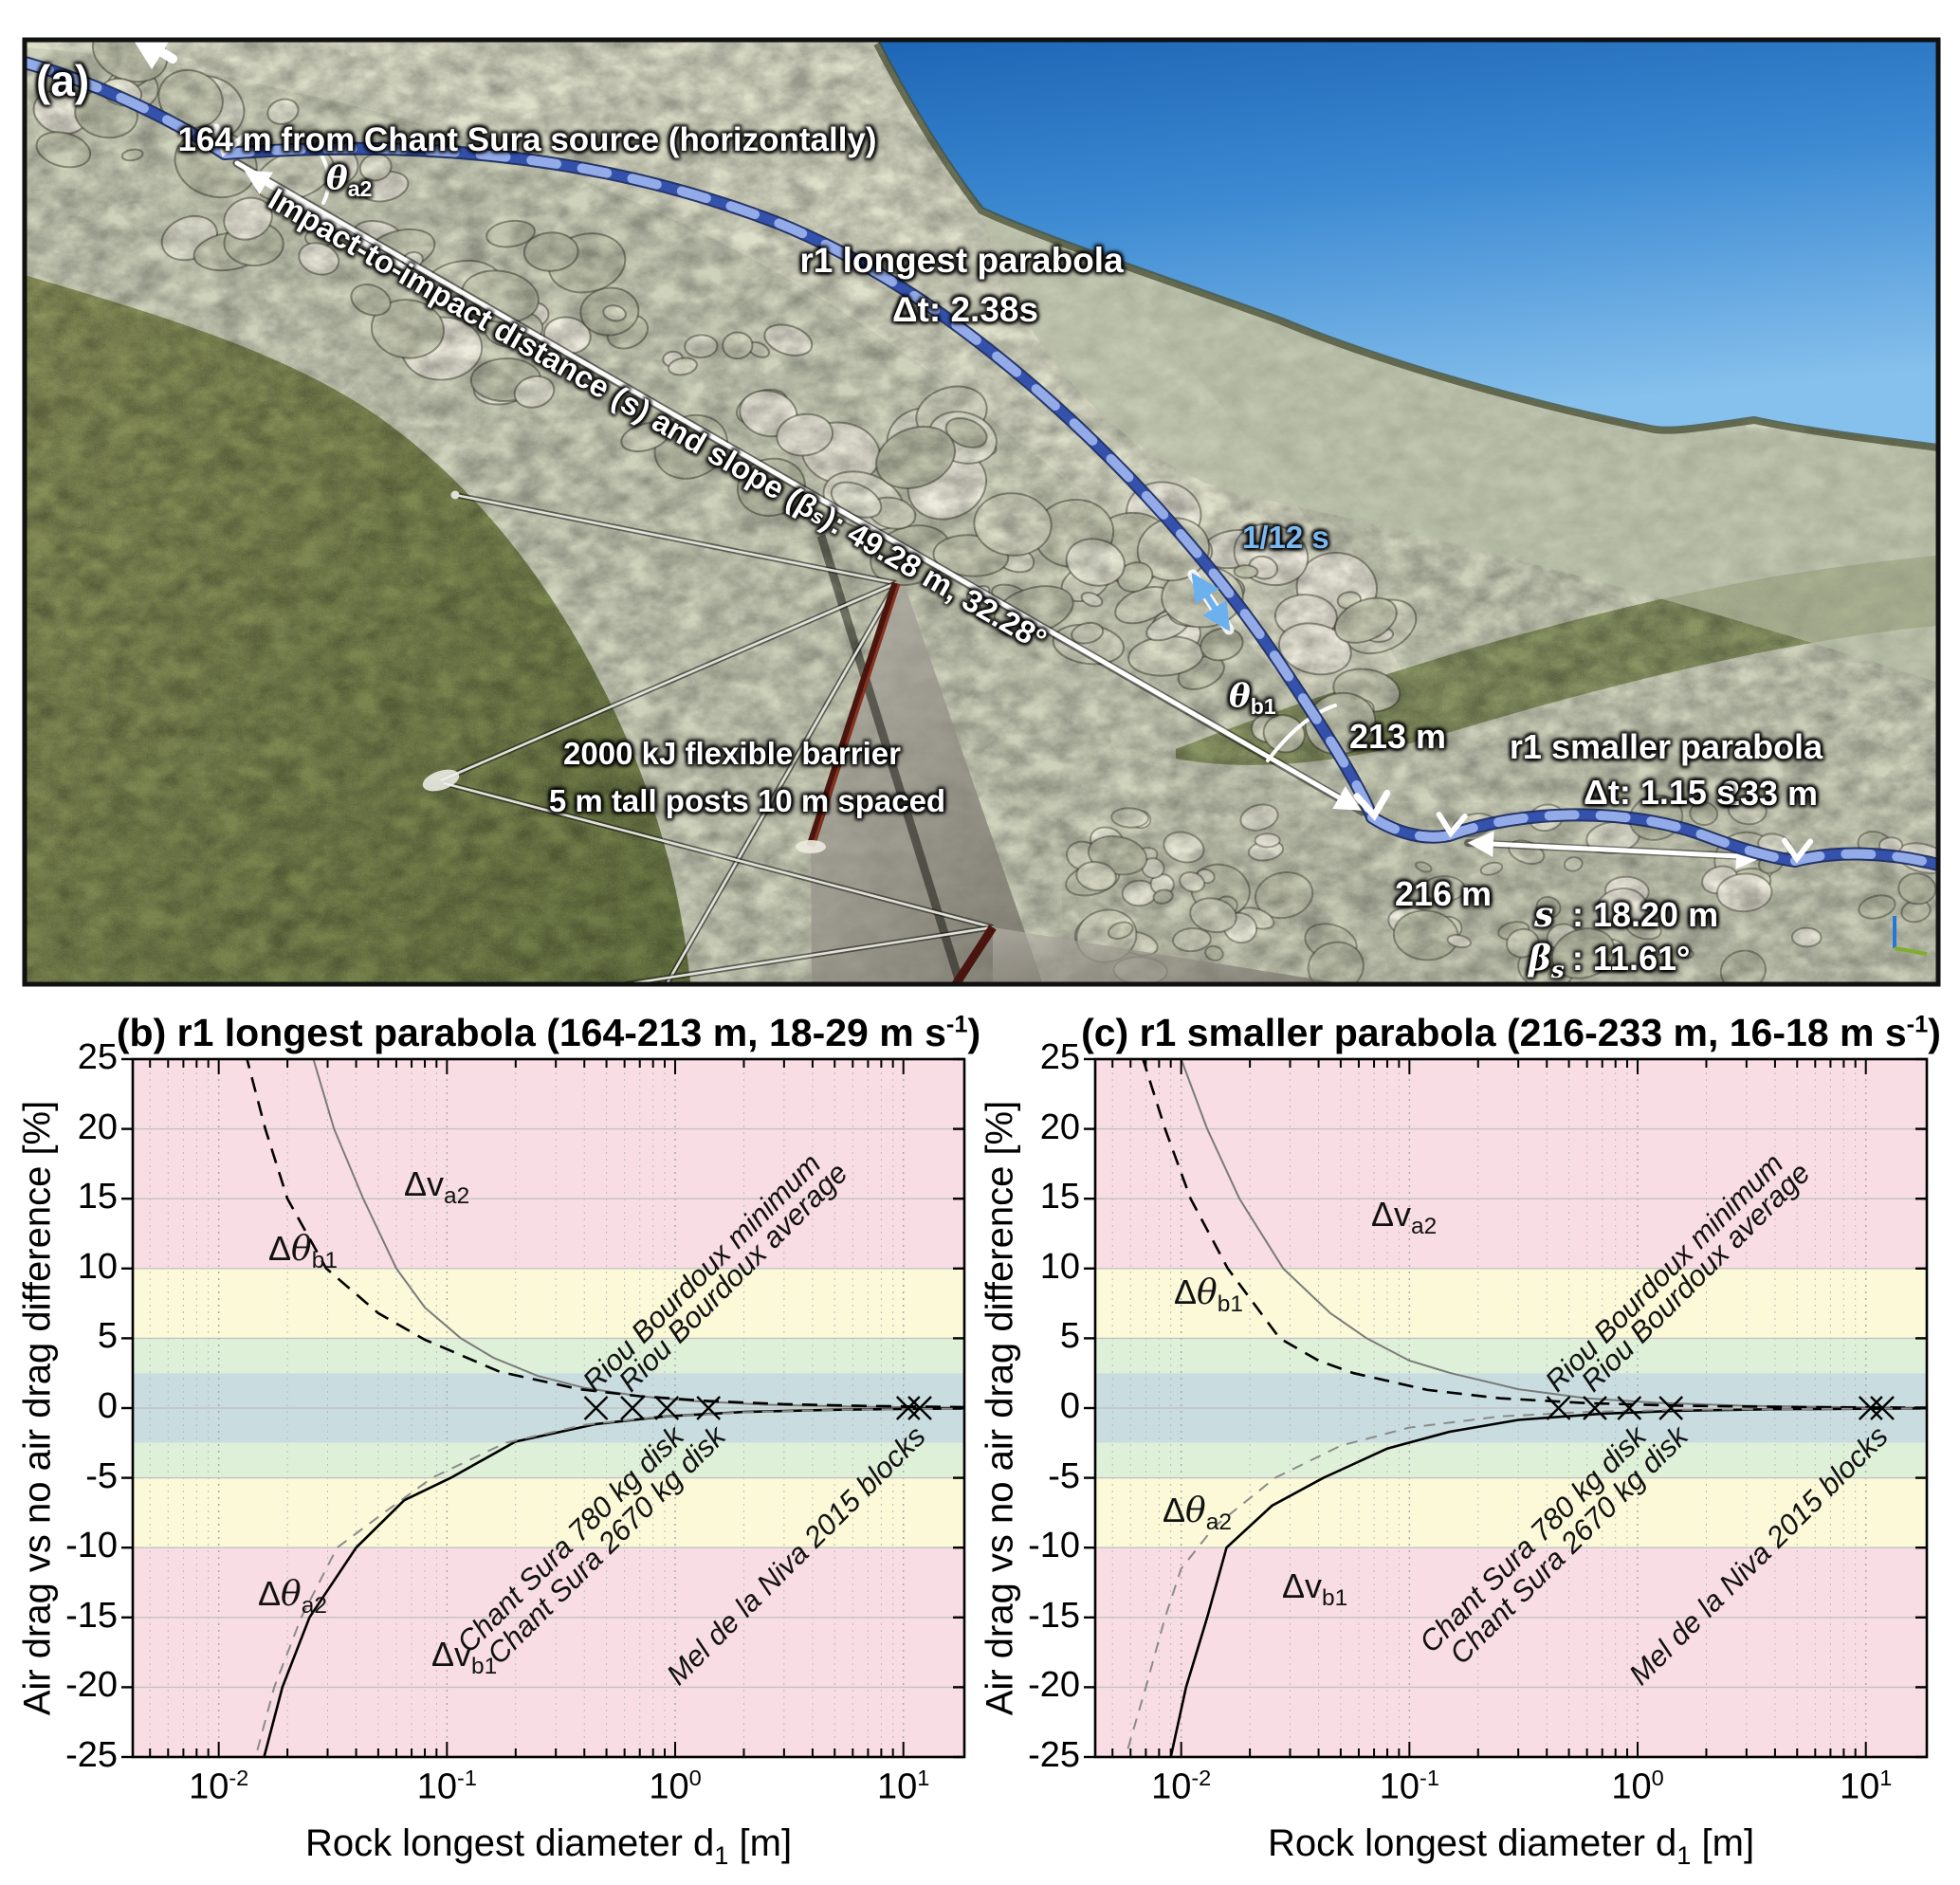 Image resolution: width=1960 pixels, height=1885 pixels. What do you see at coordinates (1615, 850) in the screenshot?
I see `s-distance-arrow` at bounding box center [1615, 850].